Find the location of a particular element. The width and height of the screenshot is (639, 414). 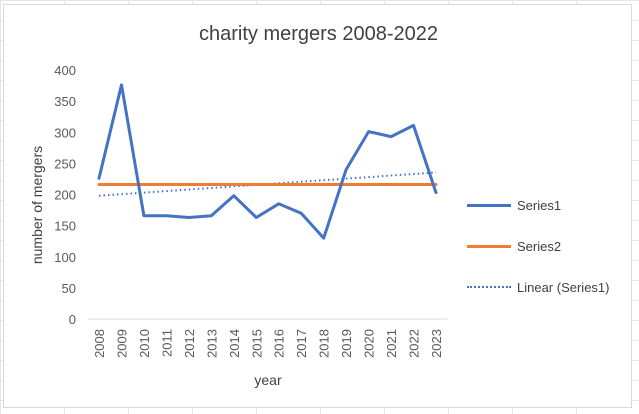

legend-label-series2: Series2 is located at coordinates (539, 246).